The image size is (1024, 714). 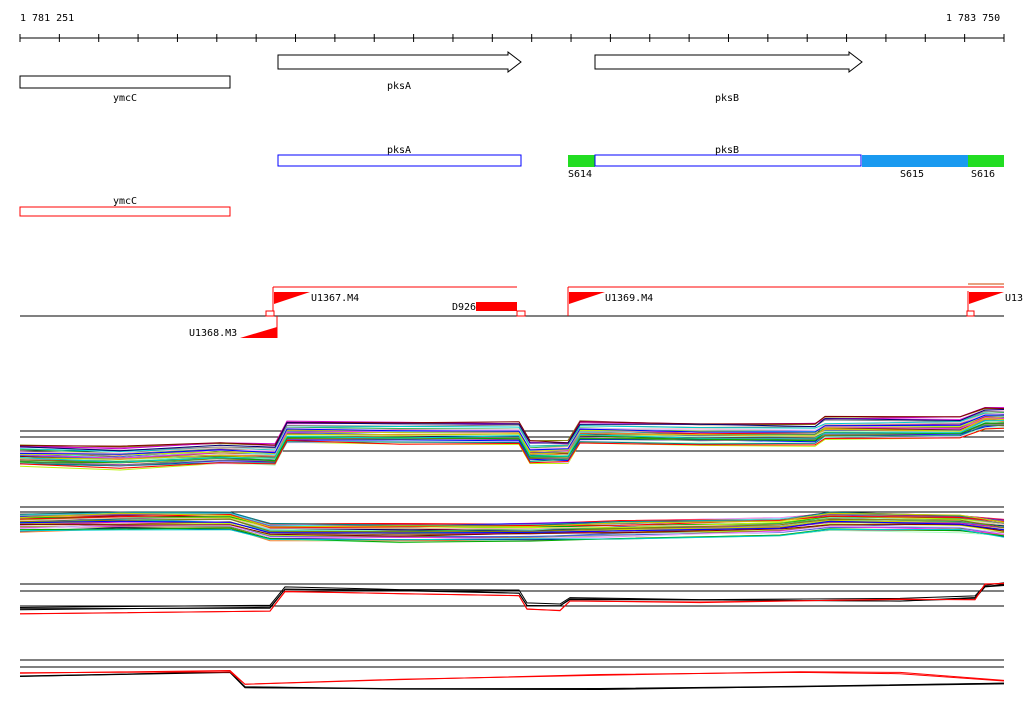 What do you see at coordinates (983, 174) in the screenshot?
I see `segment-S616-label: S616` at bounding box center [983, 174].